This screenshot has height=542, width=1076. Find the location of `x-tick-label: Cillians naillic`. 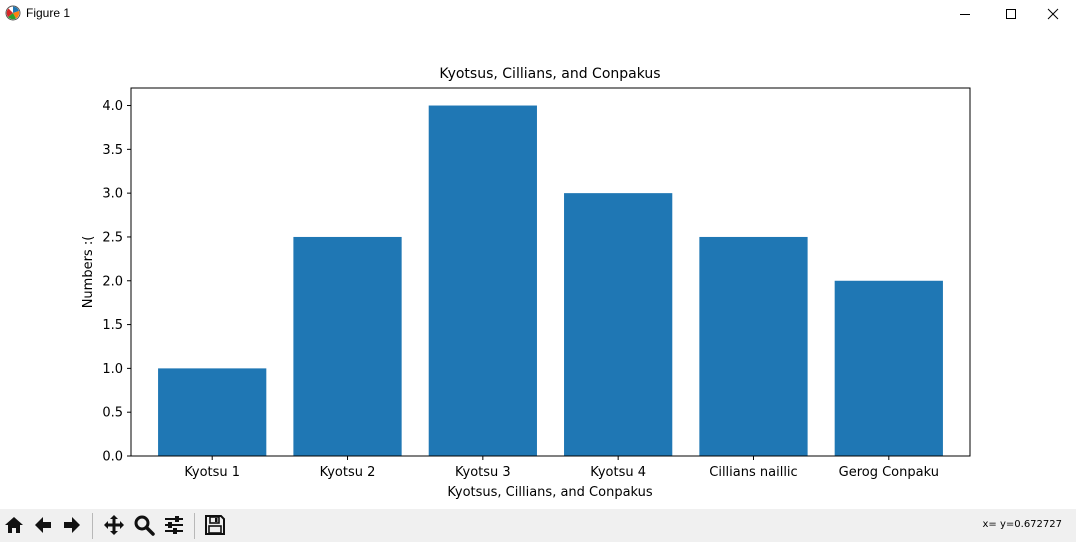

x-tick-label: Cillians naillic is located at coordinates (753, 472).